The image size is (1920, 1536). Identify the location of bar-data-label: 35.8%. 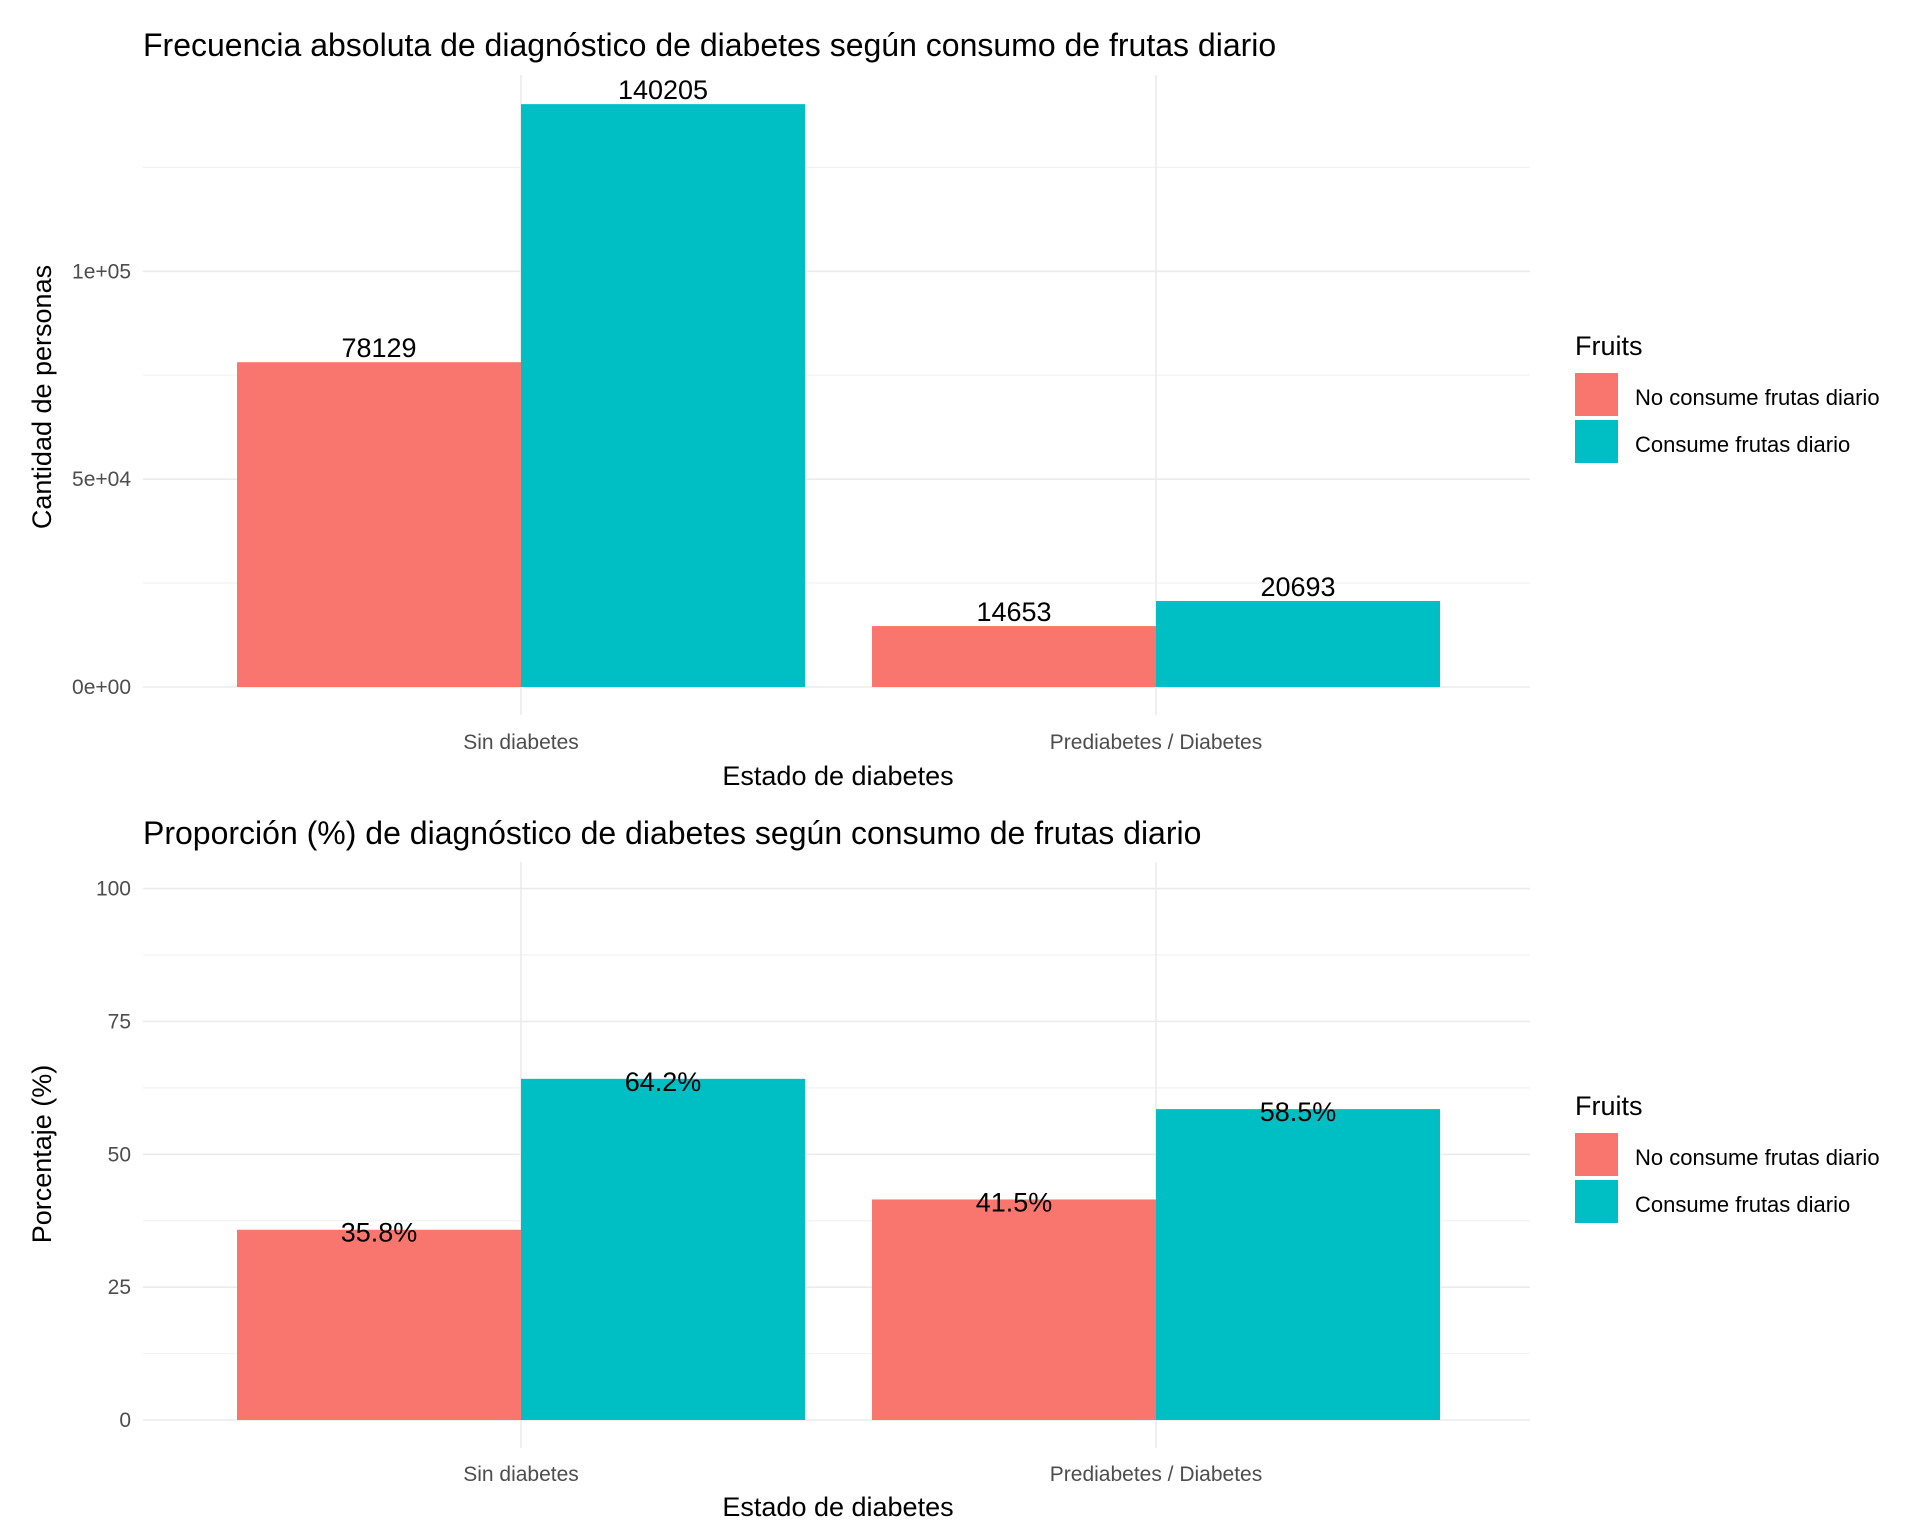
(379, 1233).